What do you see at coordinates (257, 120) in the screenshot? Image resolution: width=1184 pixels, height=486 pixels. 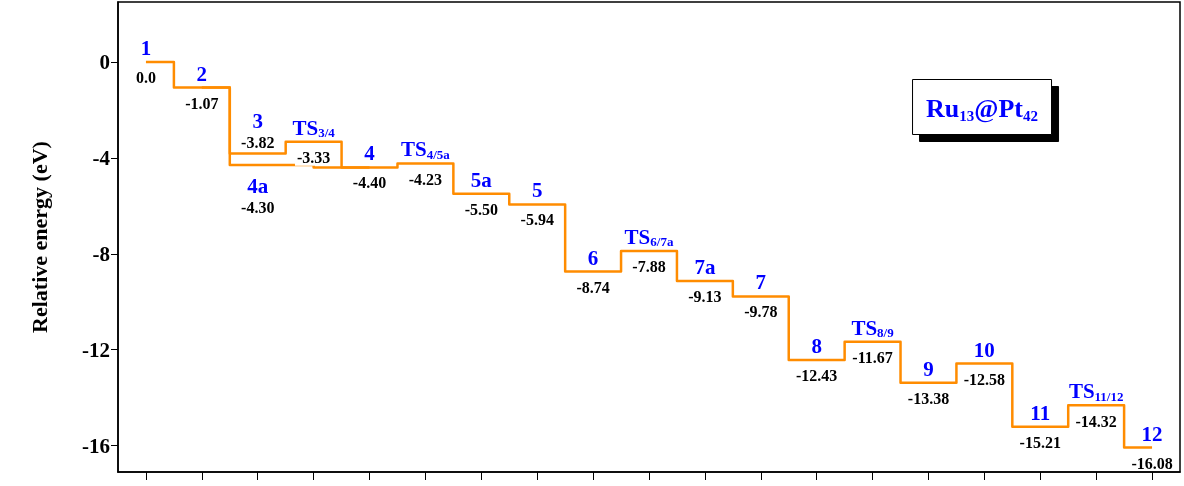 I see `x-tick-label: 3` at bounding box center [257, 120].